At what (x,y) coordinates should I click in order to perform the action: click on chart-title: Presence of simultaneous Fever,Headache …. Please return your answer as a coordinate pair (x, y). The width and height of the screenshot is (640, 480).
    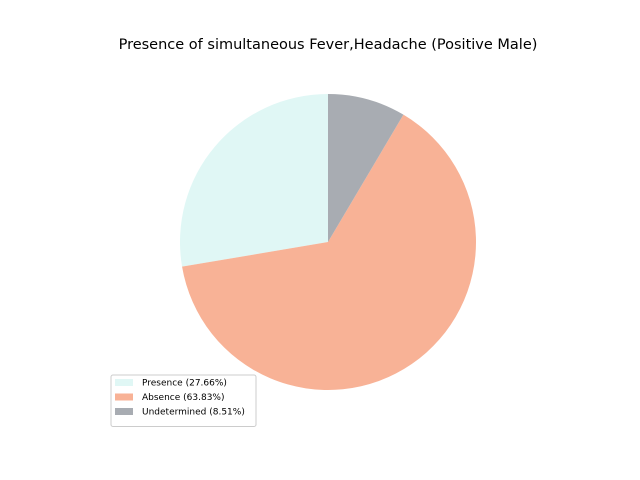
    Looking at the image, I should click on (328, 45).